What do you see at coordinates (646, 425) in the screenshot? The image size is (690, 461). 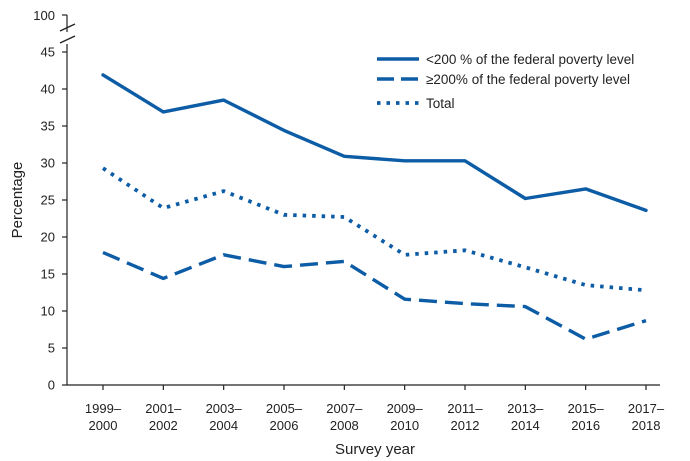 I see `x-tick-label: 2018` at bounding box center [646, 425].